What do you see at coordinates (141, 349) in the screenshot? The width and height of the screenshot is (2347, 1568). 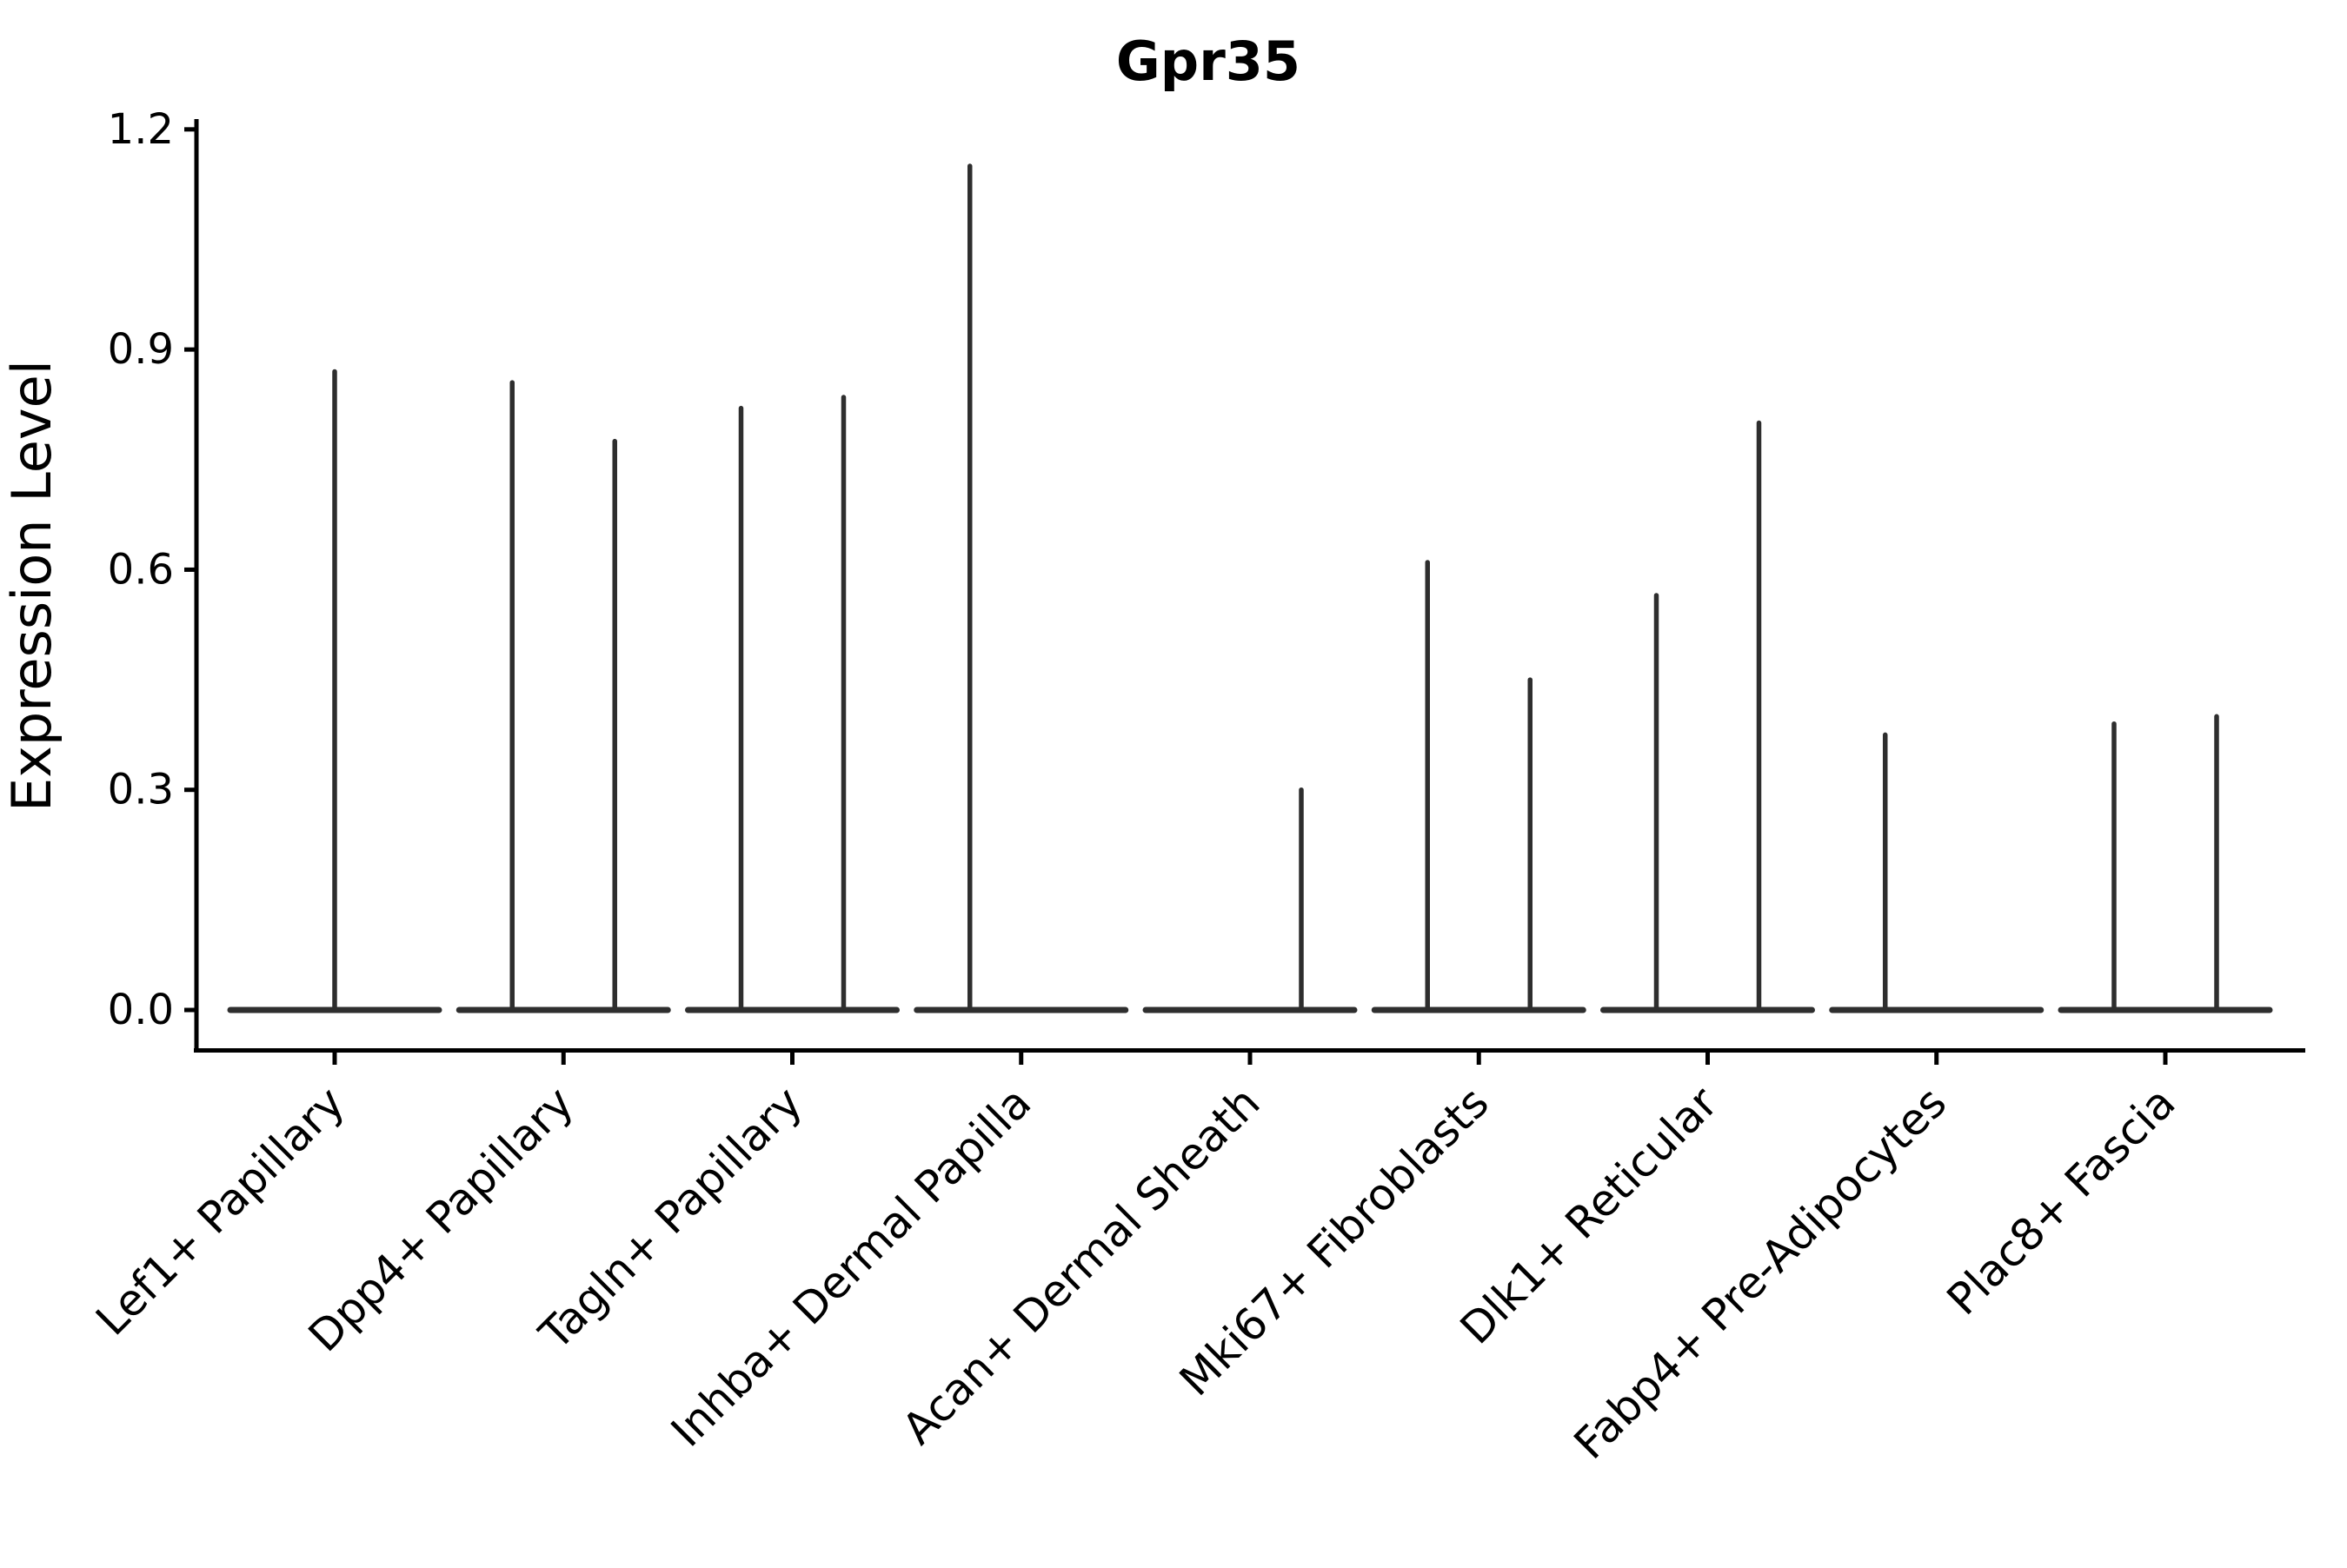 I see `y-tick-label: 0.9` at bounding box center [141, 349].